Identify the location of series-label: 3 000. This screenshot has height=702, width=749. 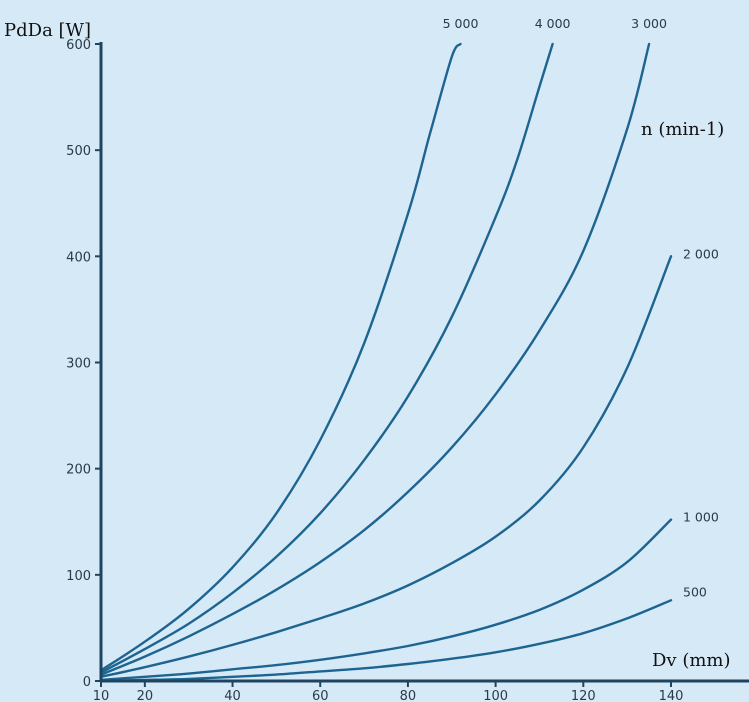
(649, 23).